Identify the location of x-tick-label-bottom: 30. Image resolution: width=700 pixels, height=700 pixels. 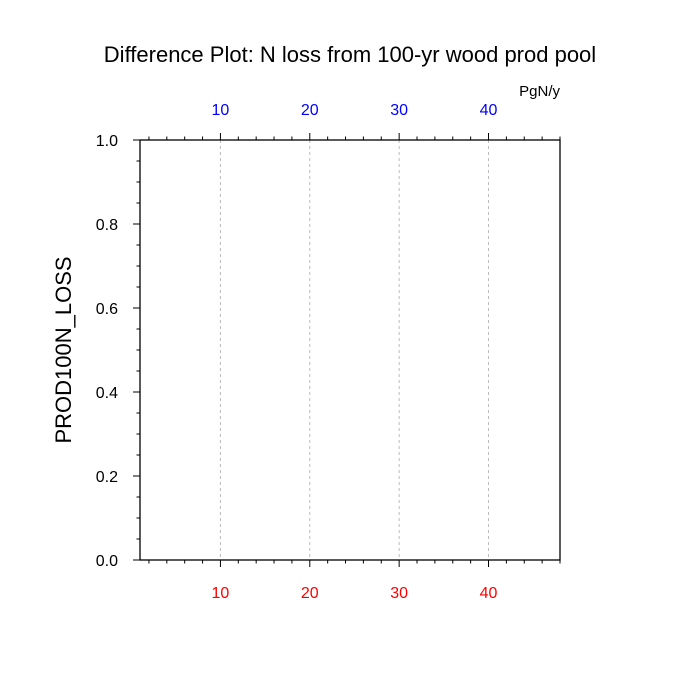
(399, 593).